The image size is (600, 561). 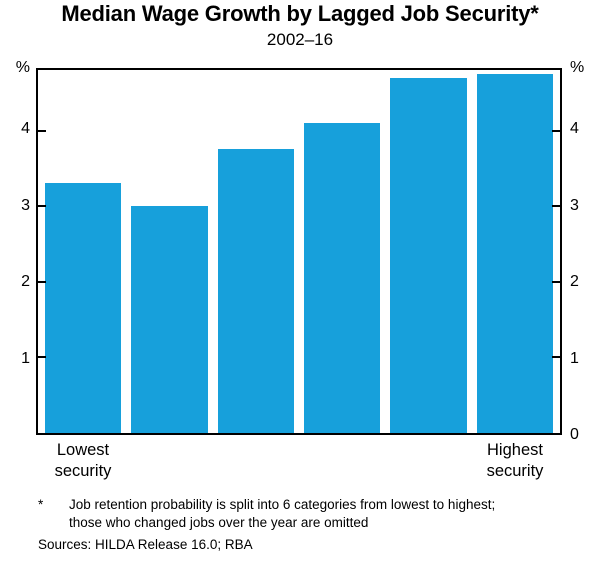 What do you see at coordinates (577, 67) in the screenshot?
I see `y-axis-unit-right: %` at bounding box center [577, 67].